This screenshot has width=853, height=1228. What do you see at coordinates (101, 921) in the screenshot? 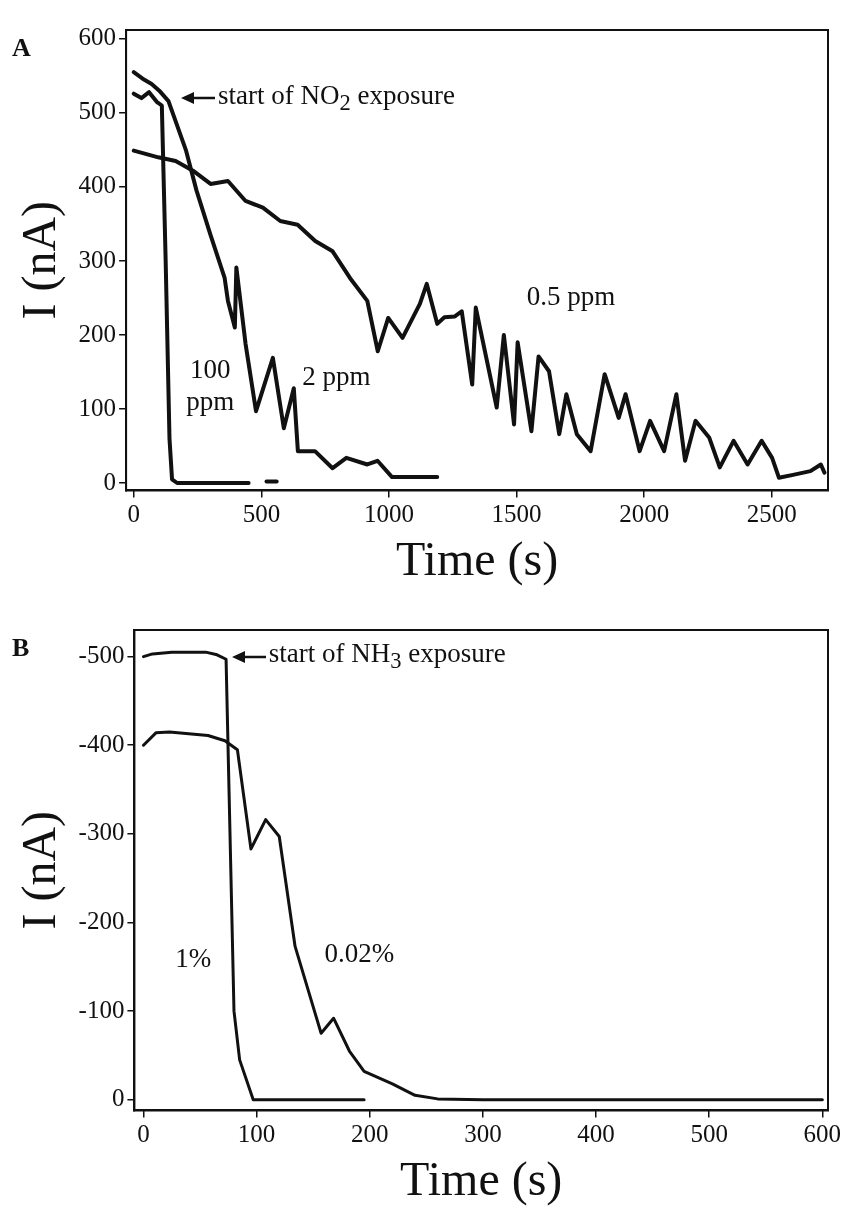
I see `y-tick-label: -200` at bounding box center [101, 921].